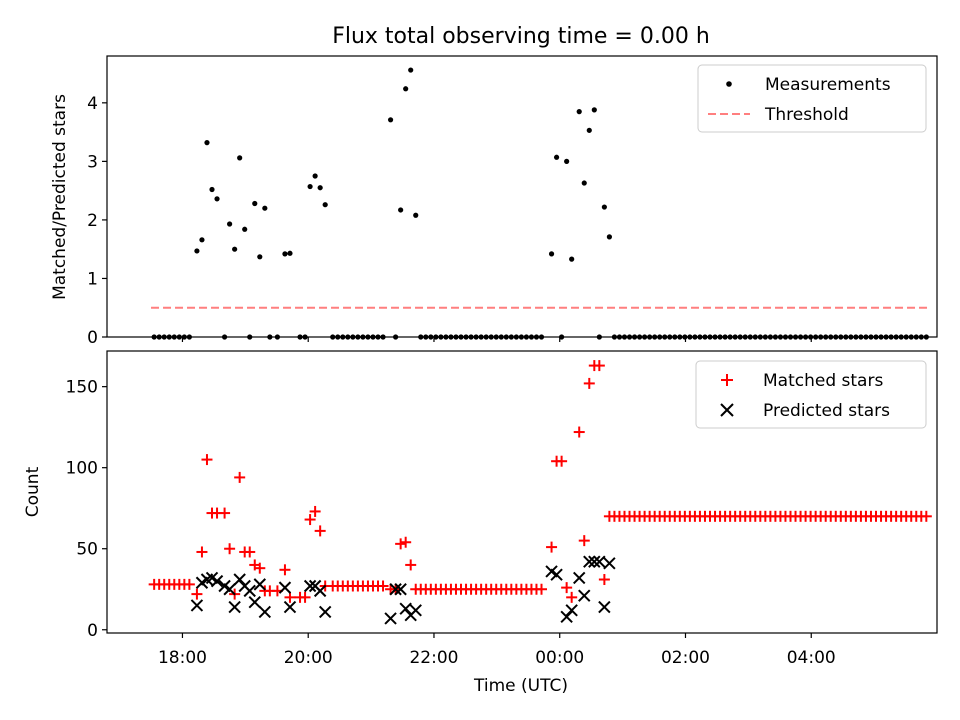 Image resolution: width=960 pixels, height=720 pixels. What do you see at coordinates (92, 631) in the screenshot?
I see `bottom-y-tick-label: 0` at bounding box center [92, 631].